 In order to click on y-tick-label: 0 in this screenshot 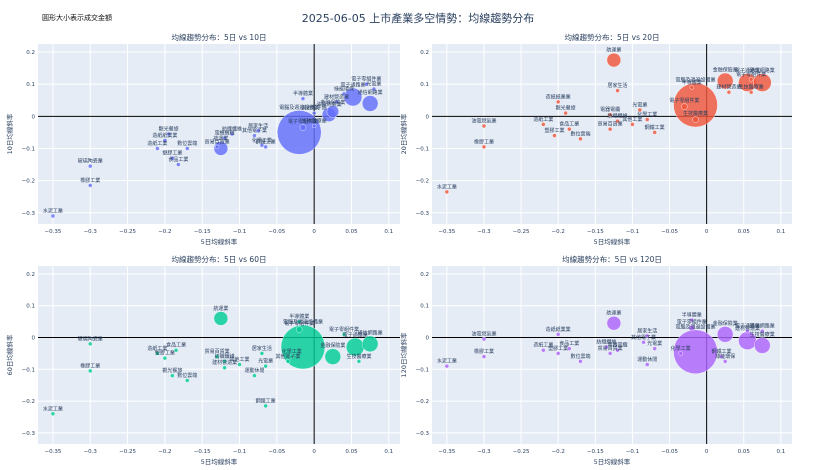, I will do `click(34, 339)`.